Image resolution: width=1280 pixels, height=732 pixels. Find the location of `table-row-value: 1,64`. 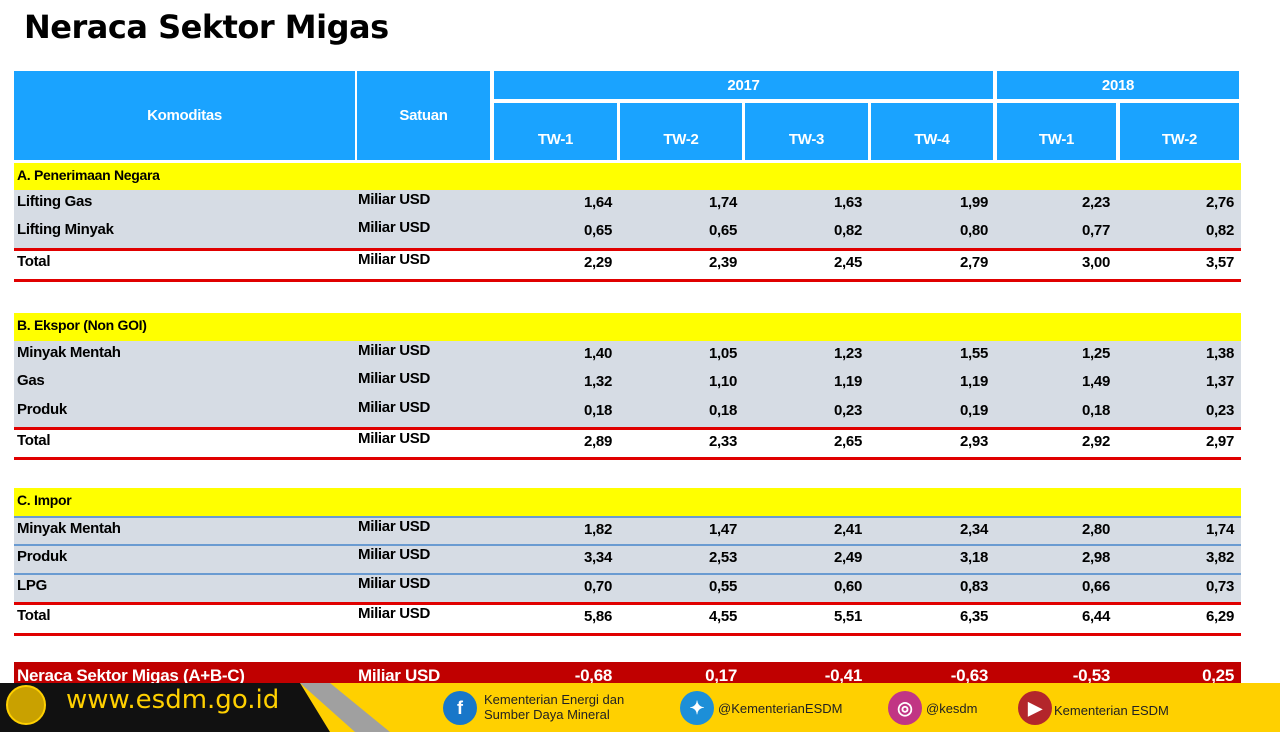

table-row-value: 1,64 is located at coordinates (598, 202).